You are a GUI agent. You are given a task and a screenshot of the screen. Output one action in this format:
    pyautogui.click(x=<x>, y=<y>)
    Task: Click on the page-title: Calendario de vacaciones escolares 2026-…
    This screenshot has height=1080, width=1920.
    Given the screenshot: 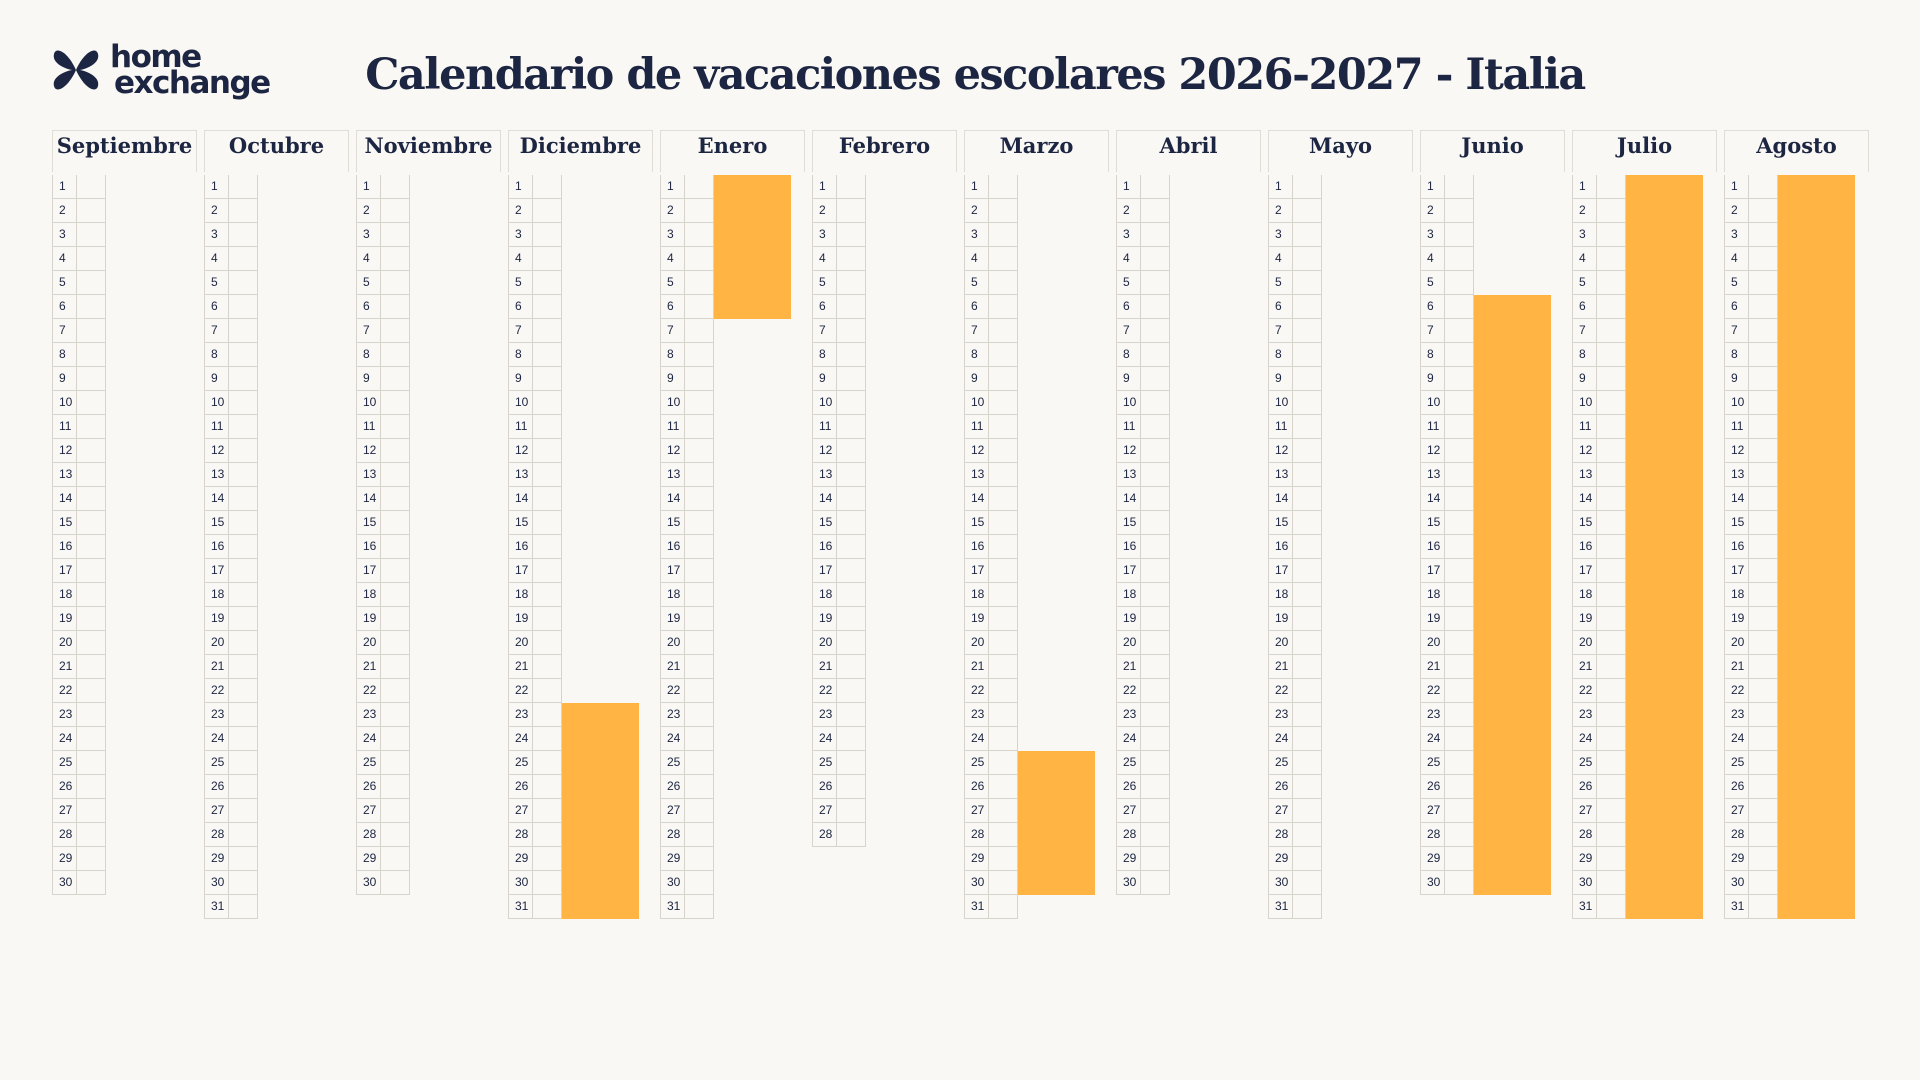 What is the action you would take?
    pyautogui.click(x=975, y=75)
    